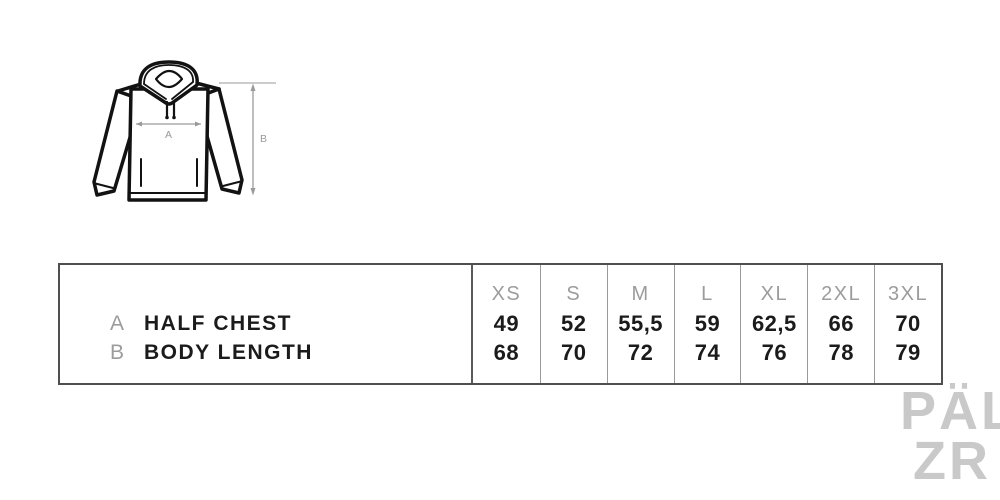 The image size is (1000, 500). I want to click on left-shoulder-seam, so click(129, 87).